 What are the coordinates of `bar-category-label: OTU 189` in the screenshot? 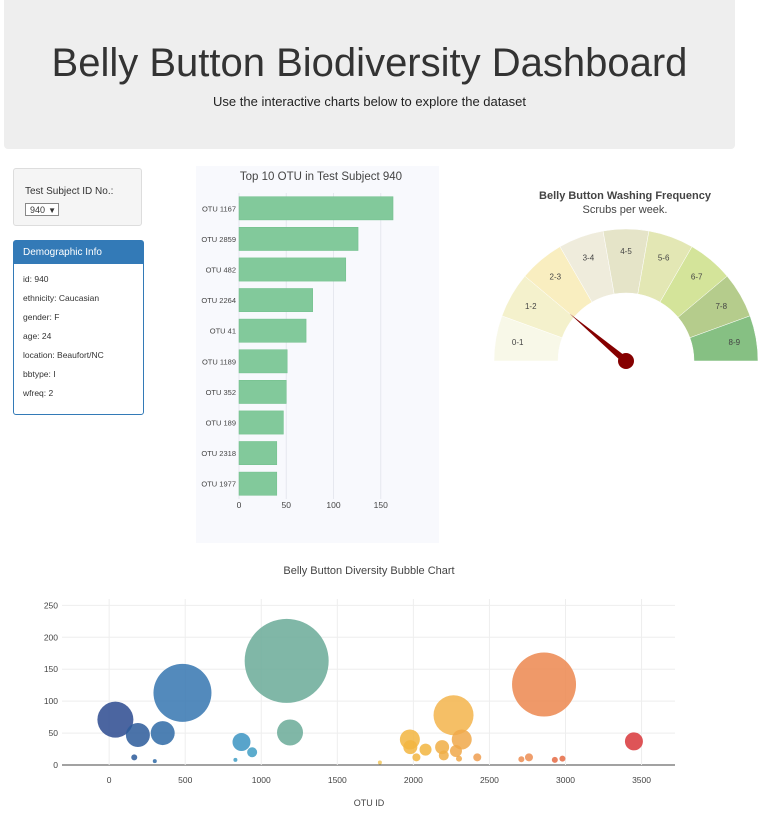 It's located at (221, 423).